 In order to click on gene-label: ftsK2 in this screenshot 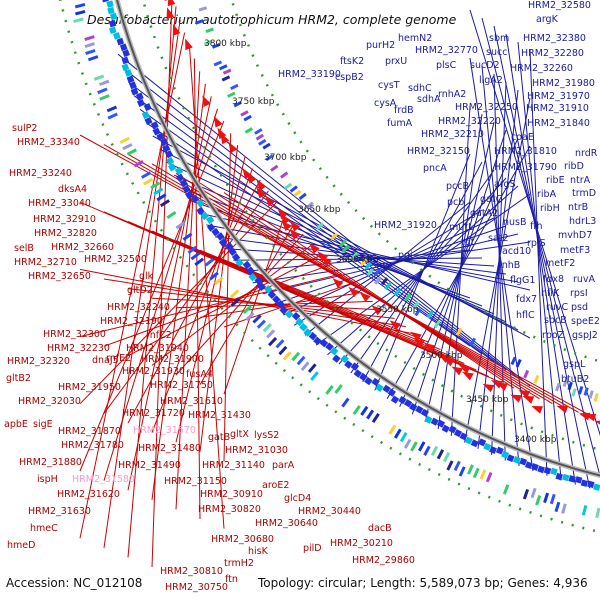, I will do `click(352, 61)`.